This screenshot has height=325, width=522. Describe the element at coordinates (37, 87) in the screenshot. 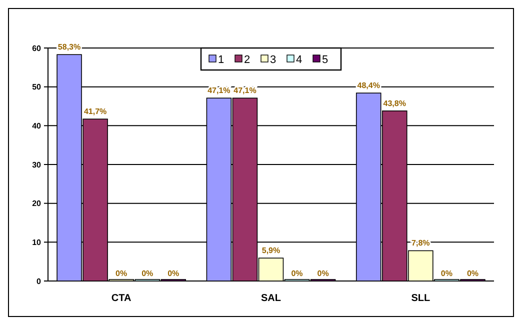

I see `y-tick-label: 50` at that location.